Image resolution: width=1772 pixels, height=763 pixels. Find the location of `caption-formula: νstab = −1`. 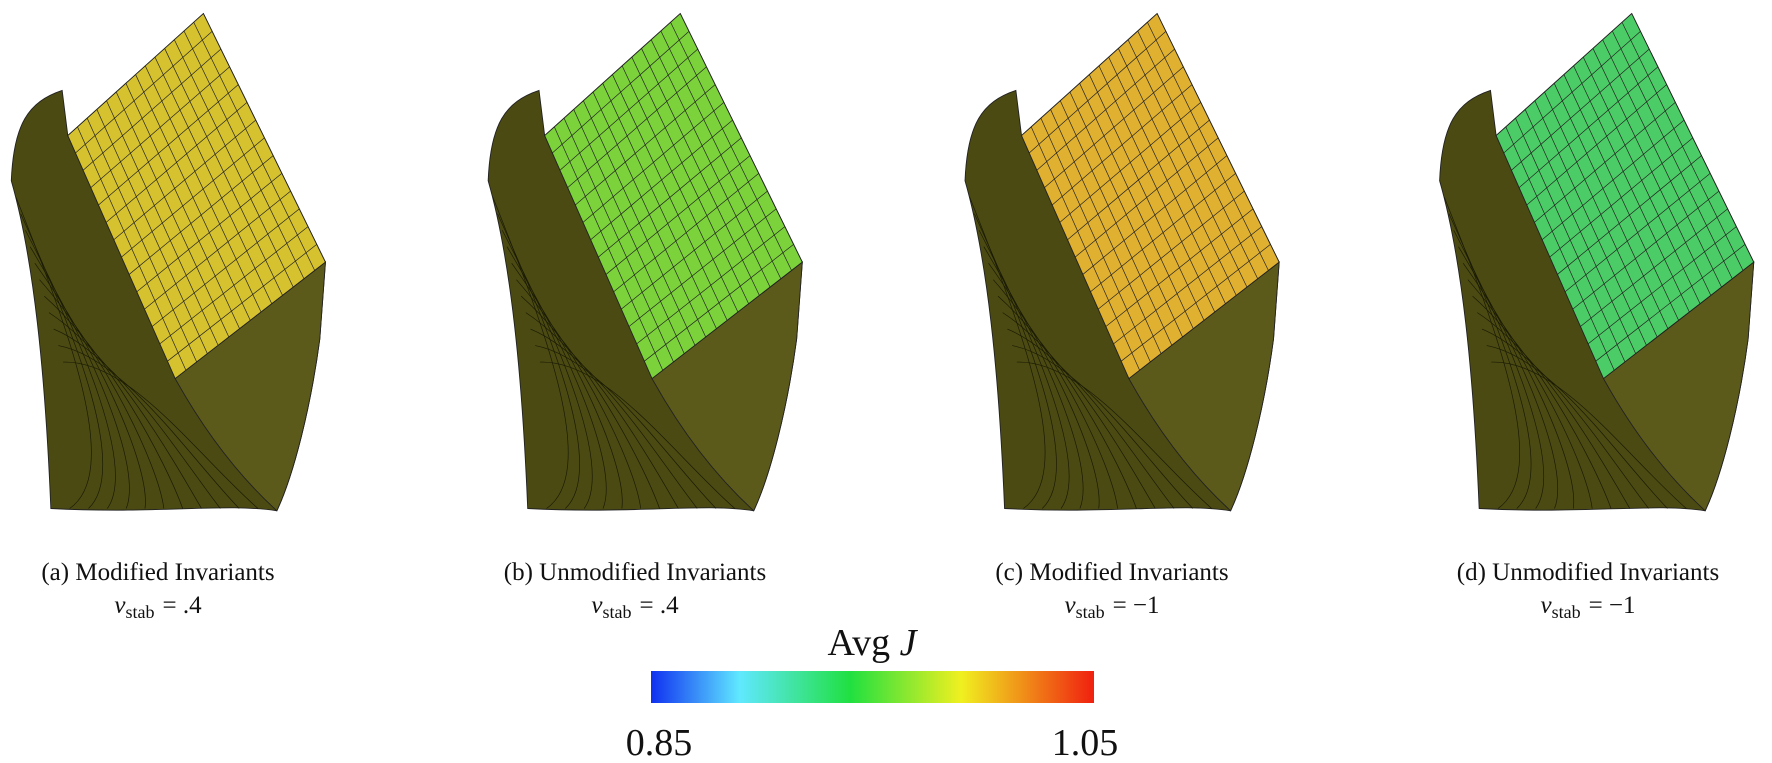

caption-formula: νstab = −1 is located at coordinates (1587, 607).